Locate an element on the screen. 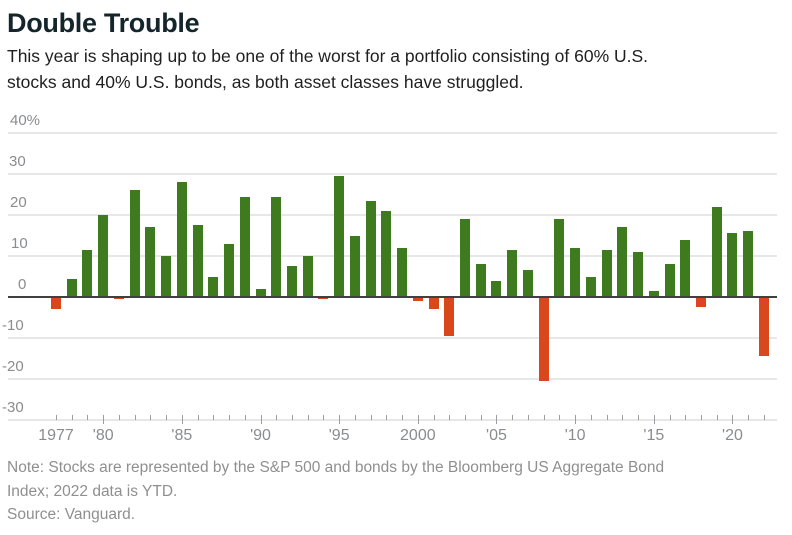 This screenshot has height=535, width=792. bar-2020 is located at coordinates (732, 265).